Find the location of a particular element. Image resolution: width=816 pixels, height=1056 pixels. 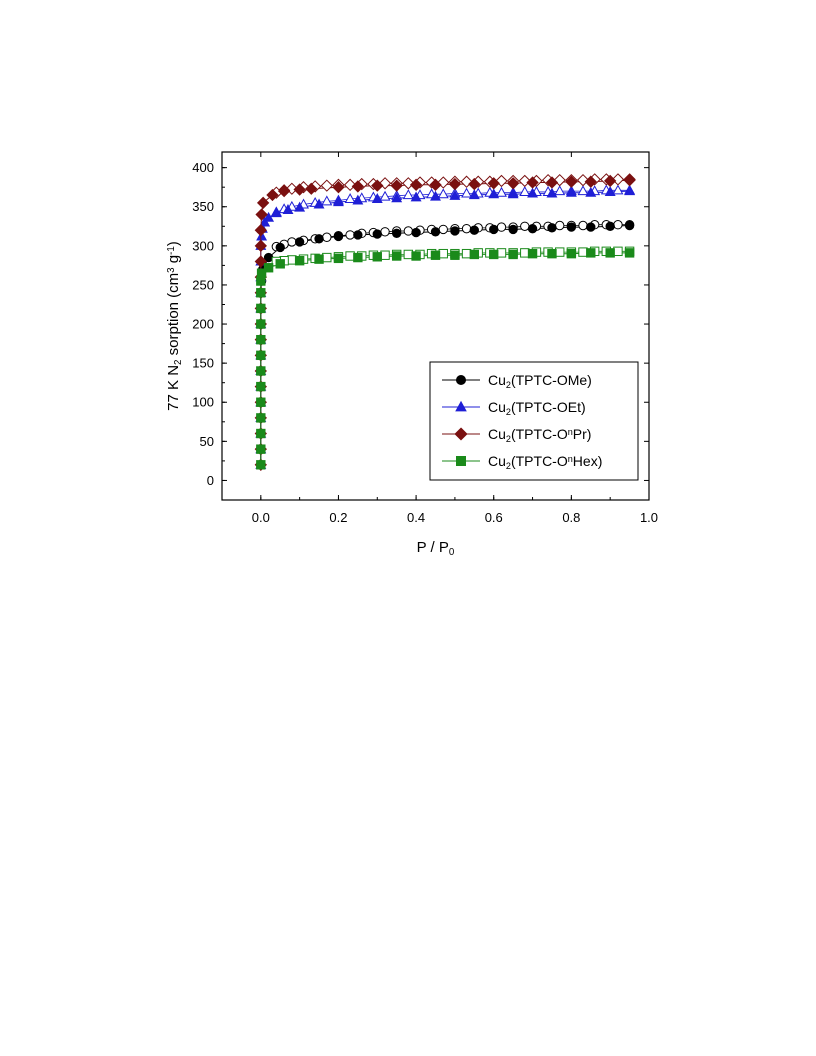

y-tick-label: 350 is located at coordinates (203, 206).